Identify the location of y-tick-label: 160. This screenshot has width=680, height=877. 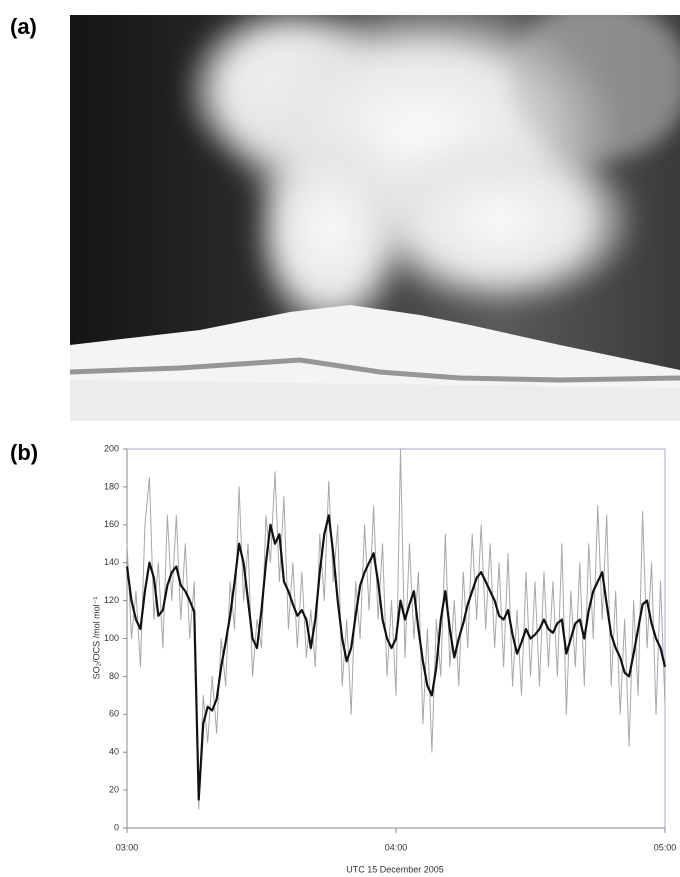
(111, 524).